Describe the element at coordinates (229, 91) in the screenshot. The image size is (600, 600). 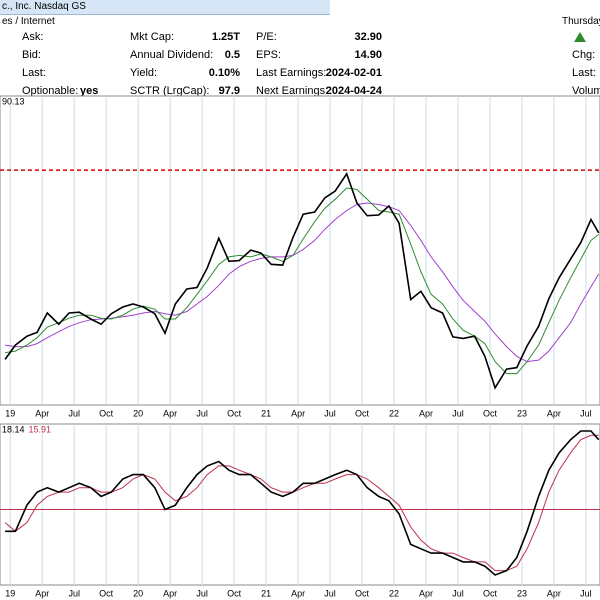
I see `value: 97.9` at that location.